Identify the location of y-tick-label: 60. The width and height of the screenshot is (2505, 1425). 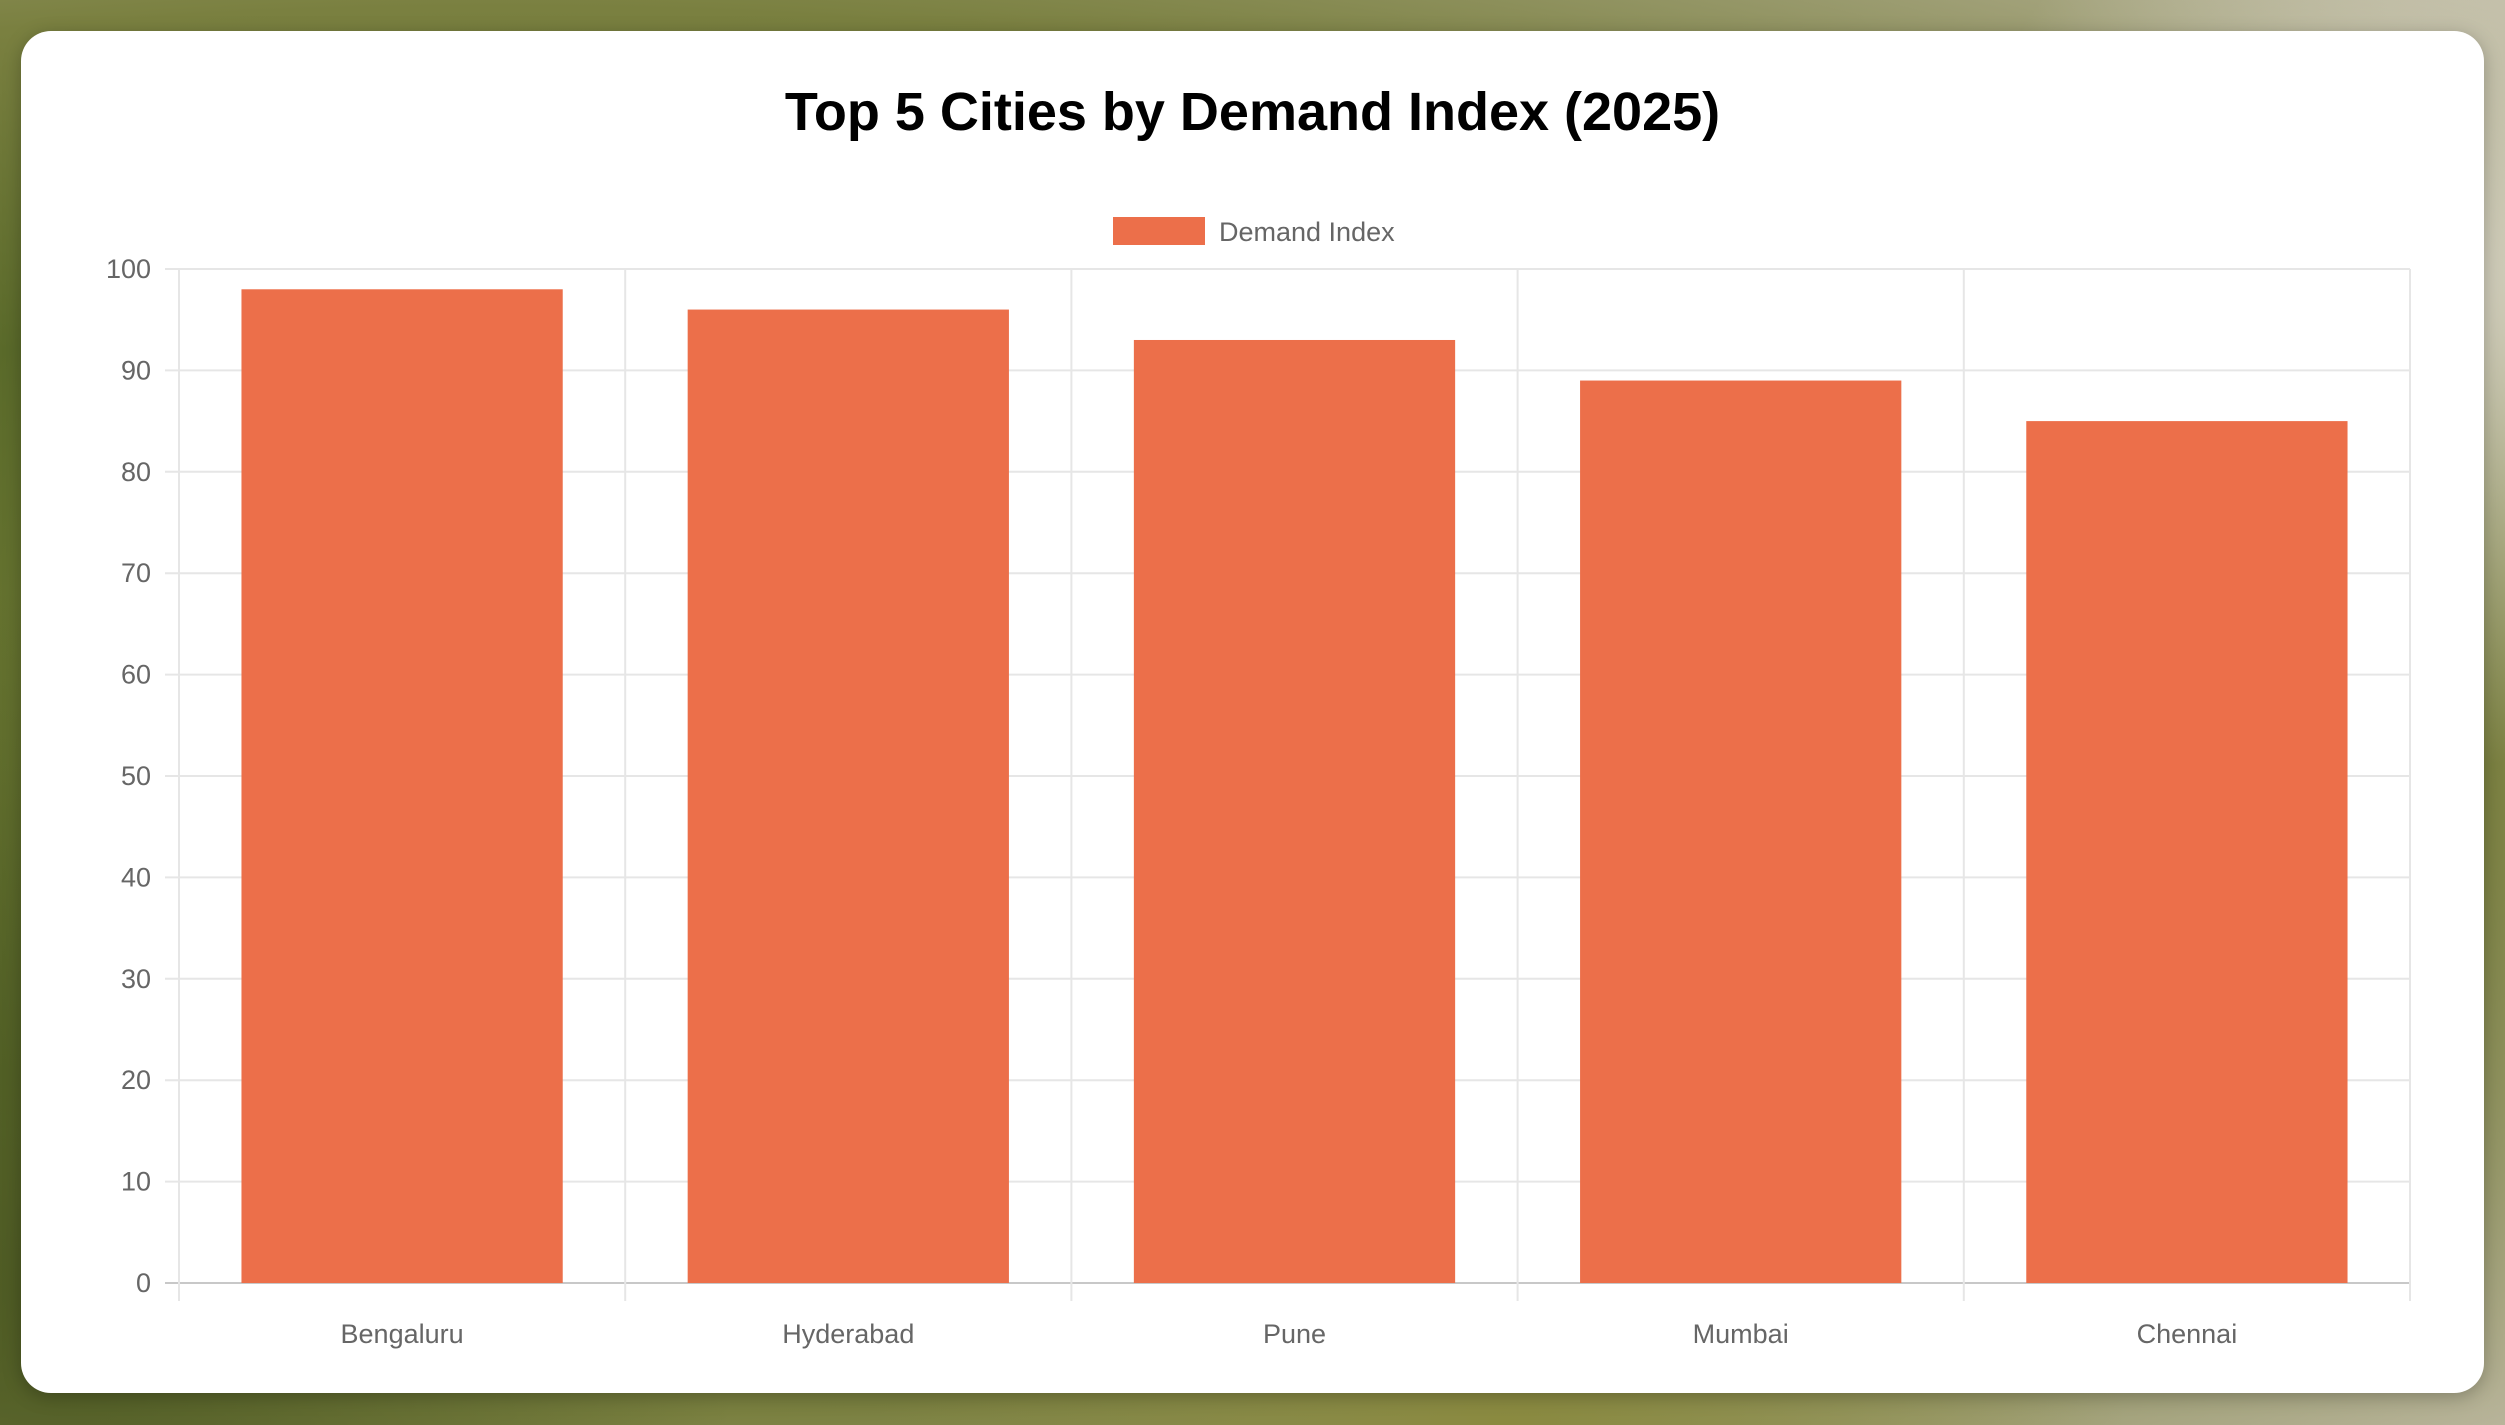
(136, 675).